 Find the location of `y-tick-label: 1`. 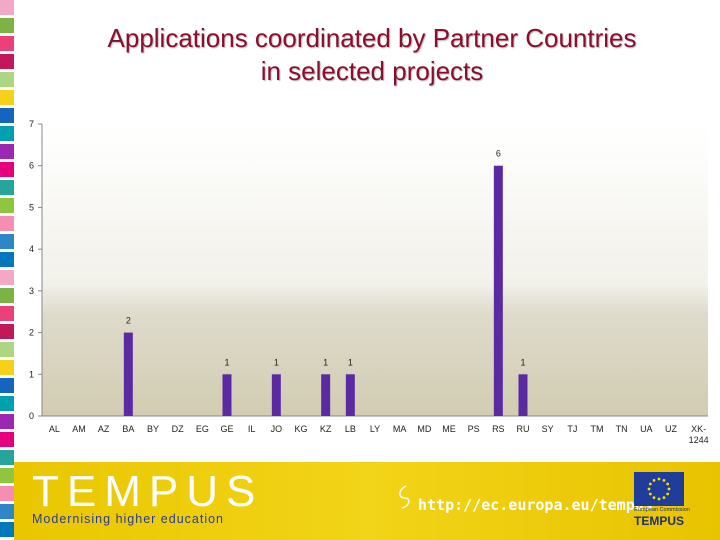

y-tick-label: 1 is located at coordinates (31, 374).